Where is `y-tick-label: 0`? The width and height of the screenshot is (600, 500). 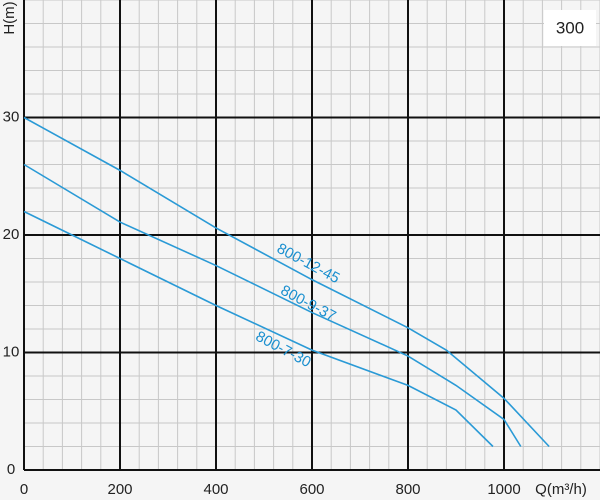
y-tick-label: 0 is located at coordinates (11, 469).